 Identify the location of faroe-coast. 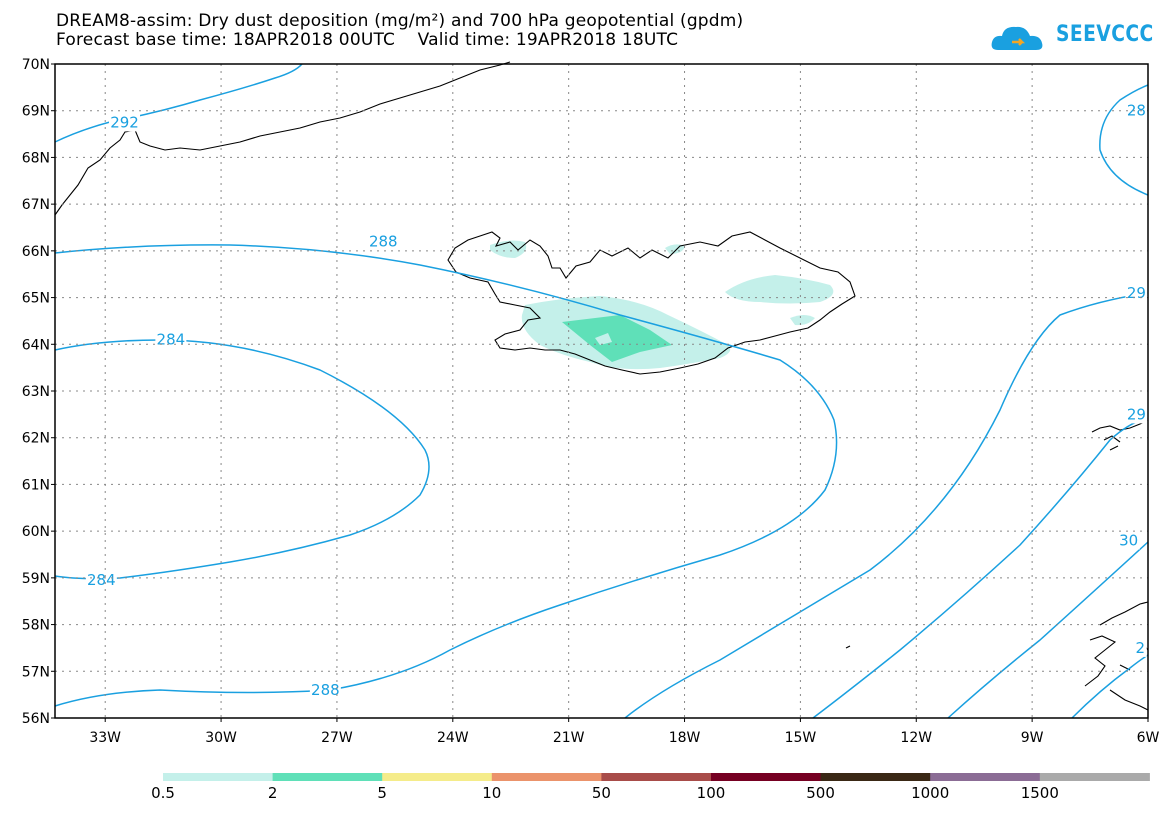
(1120, 435).